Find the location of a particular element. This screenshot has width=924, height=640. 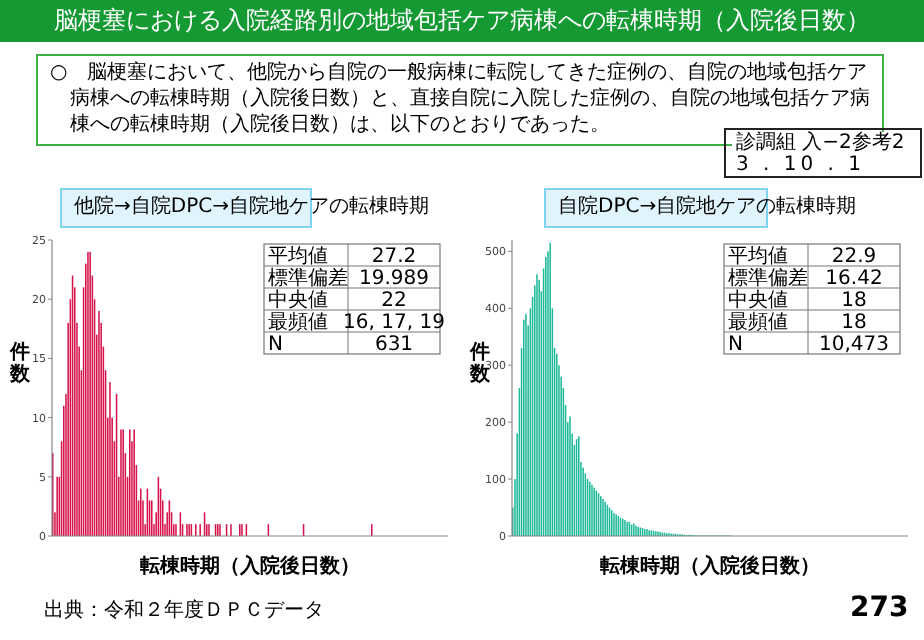

text: 273 is located at coordinates (879, 608).